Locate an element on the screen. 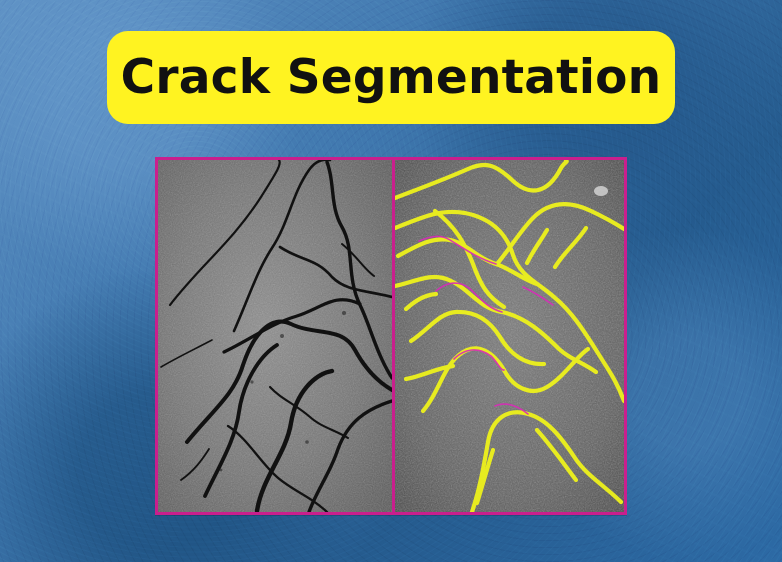  page-title: Crack Segmentation is located at coordinates (391, 77).